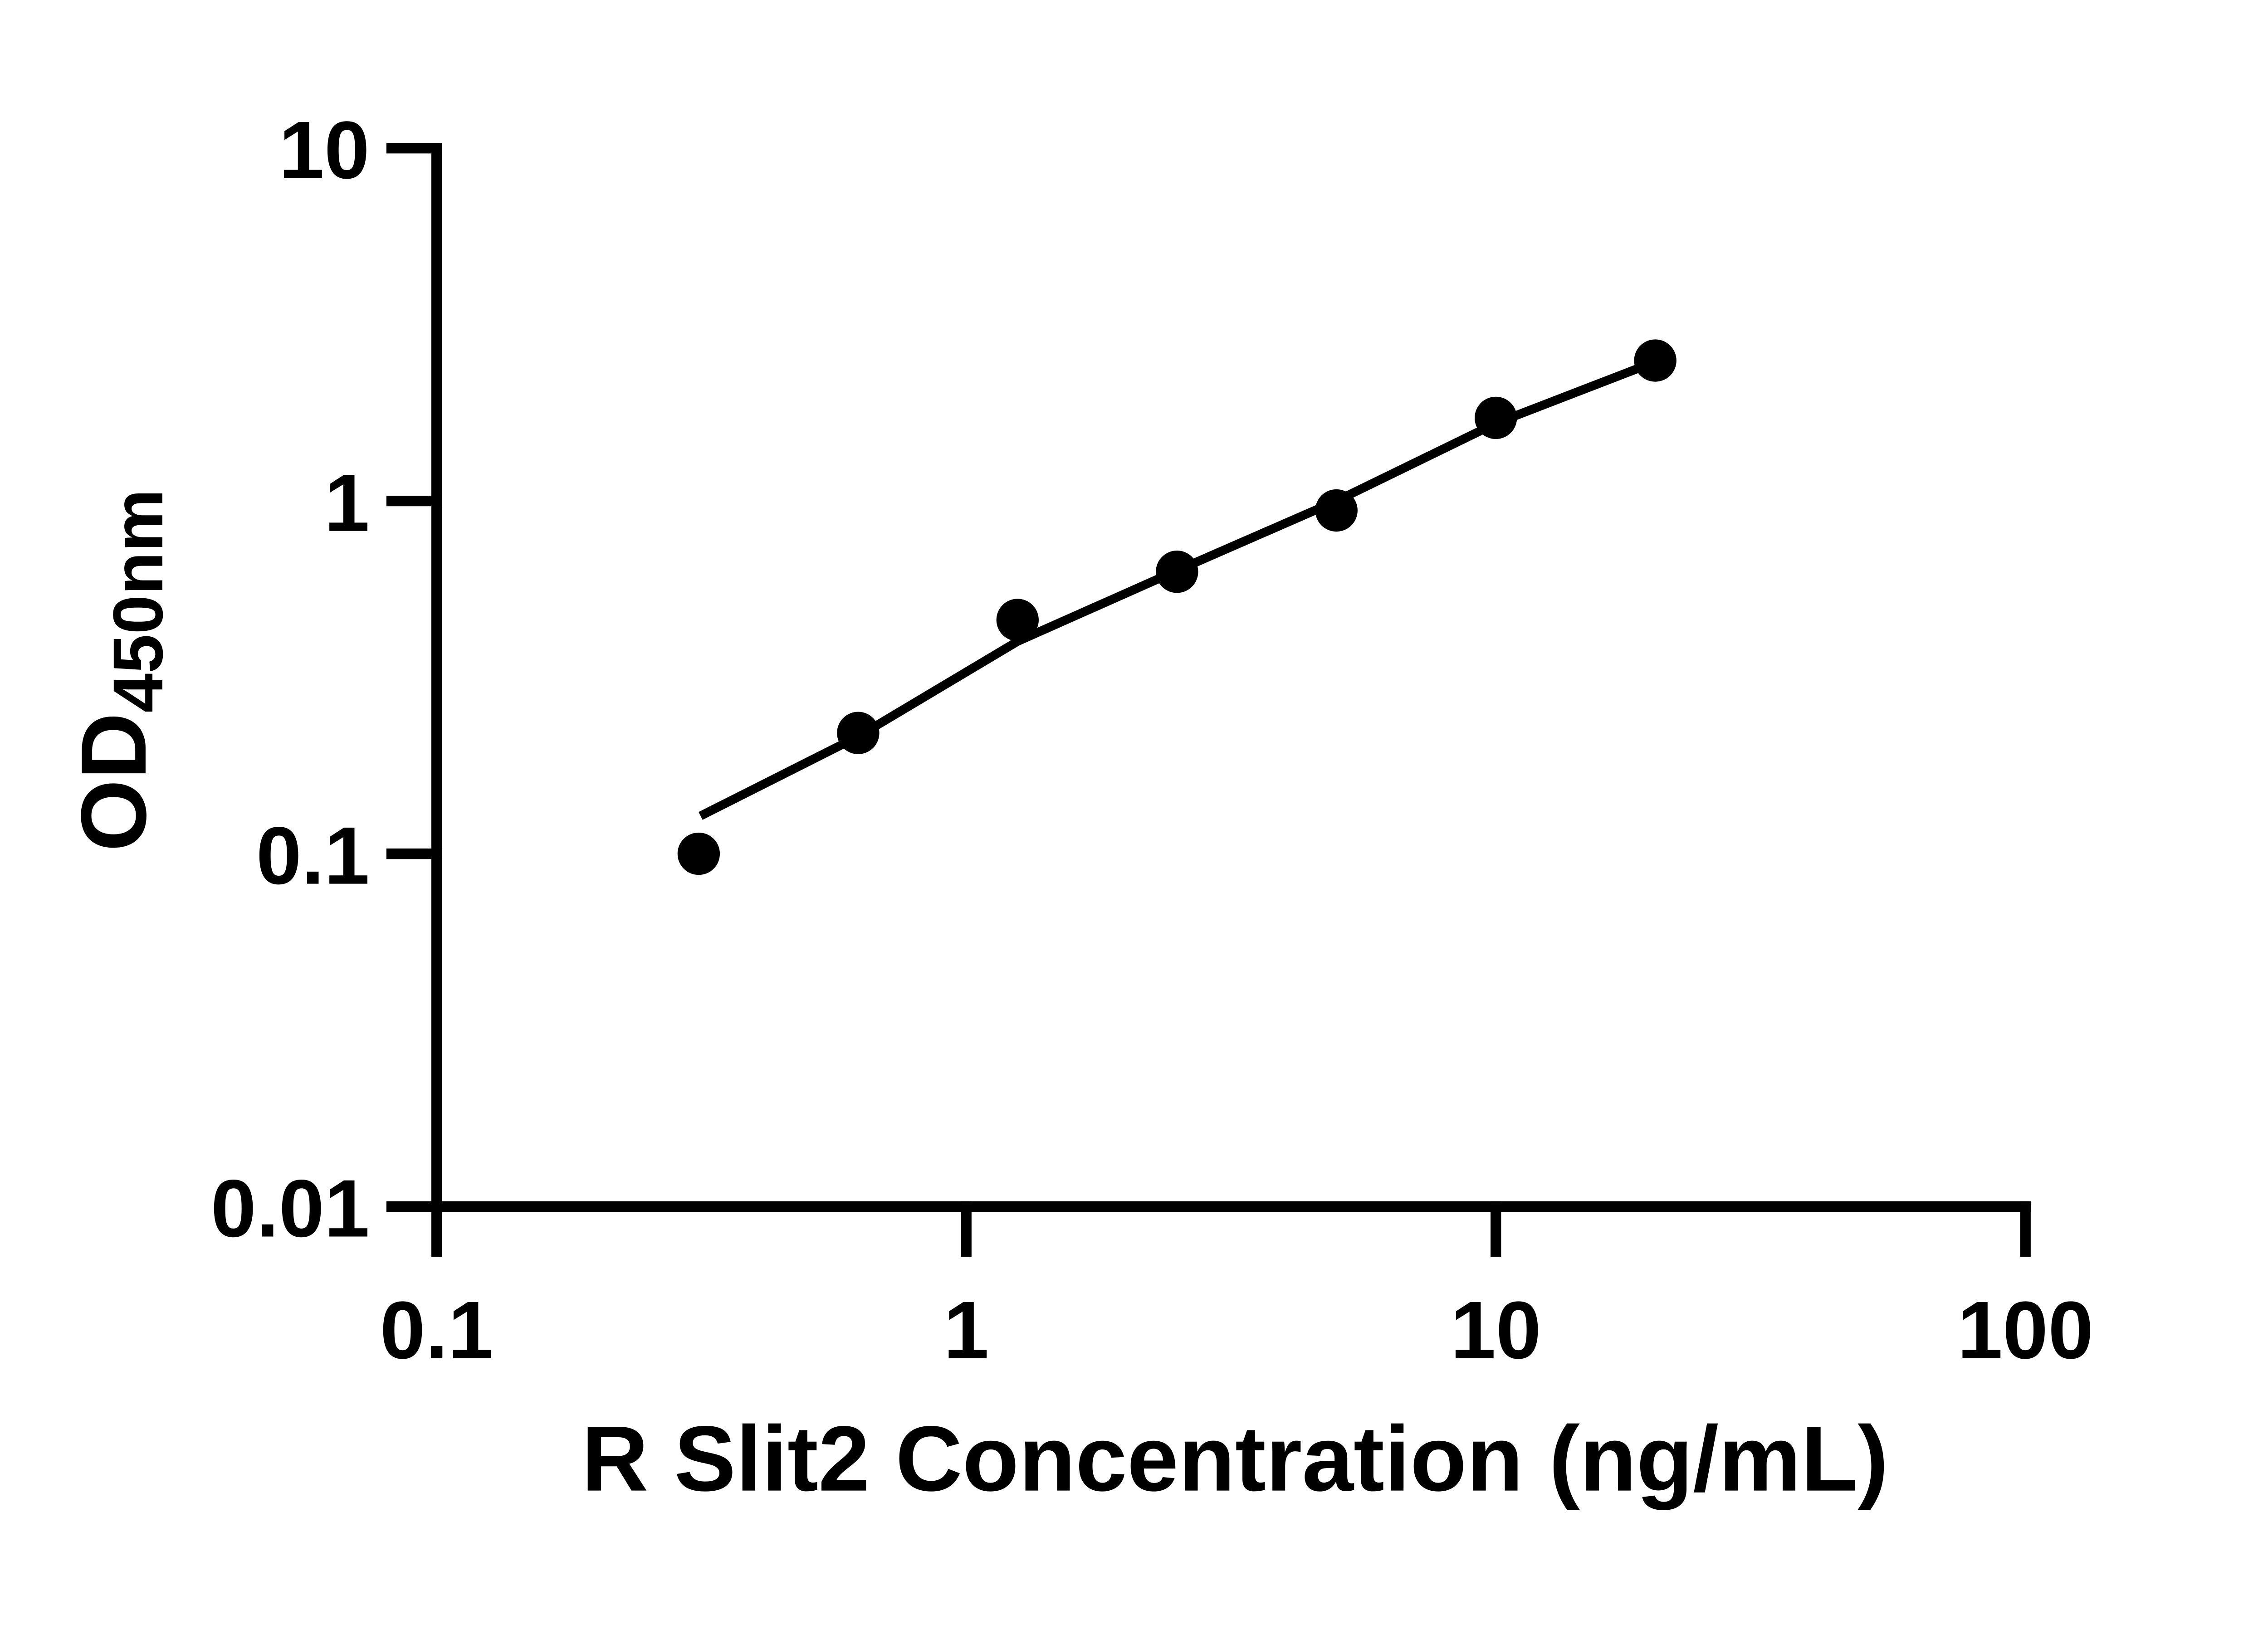 The height and width of the screenshot is (1649, 2268). What do you see at coordinates (326, 679) in the screenshot?
I see `y-ticks-group: 0.01 0.1 1 10` at bounding box center [326, 679].